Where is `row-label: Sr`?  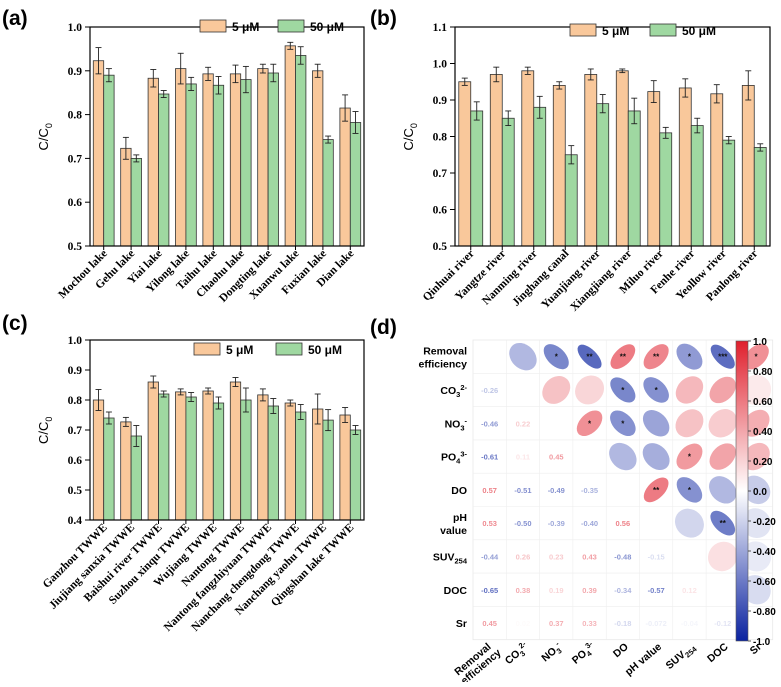 row-label: Sr is located at coordinates (461, 624).